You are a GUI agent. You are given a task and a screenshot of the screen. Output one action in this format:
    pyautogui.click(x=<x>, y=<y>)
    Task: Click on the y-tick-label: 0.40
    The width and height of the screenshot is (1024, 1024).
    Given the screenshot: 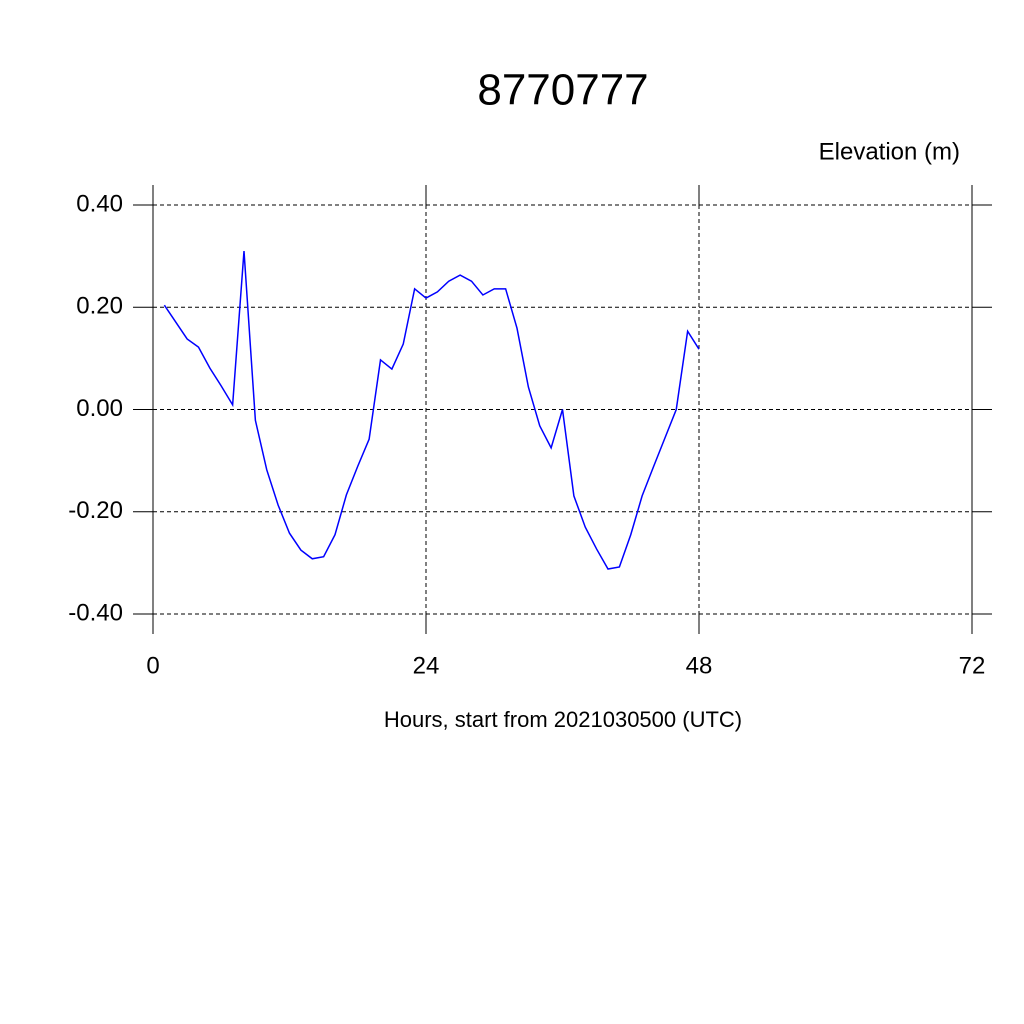 What is the action you would take?
    pyautogui.click(x=99, y=203)
    